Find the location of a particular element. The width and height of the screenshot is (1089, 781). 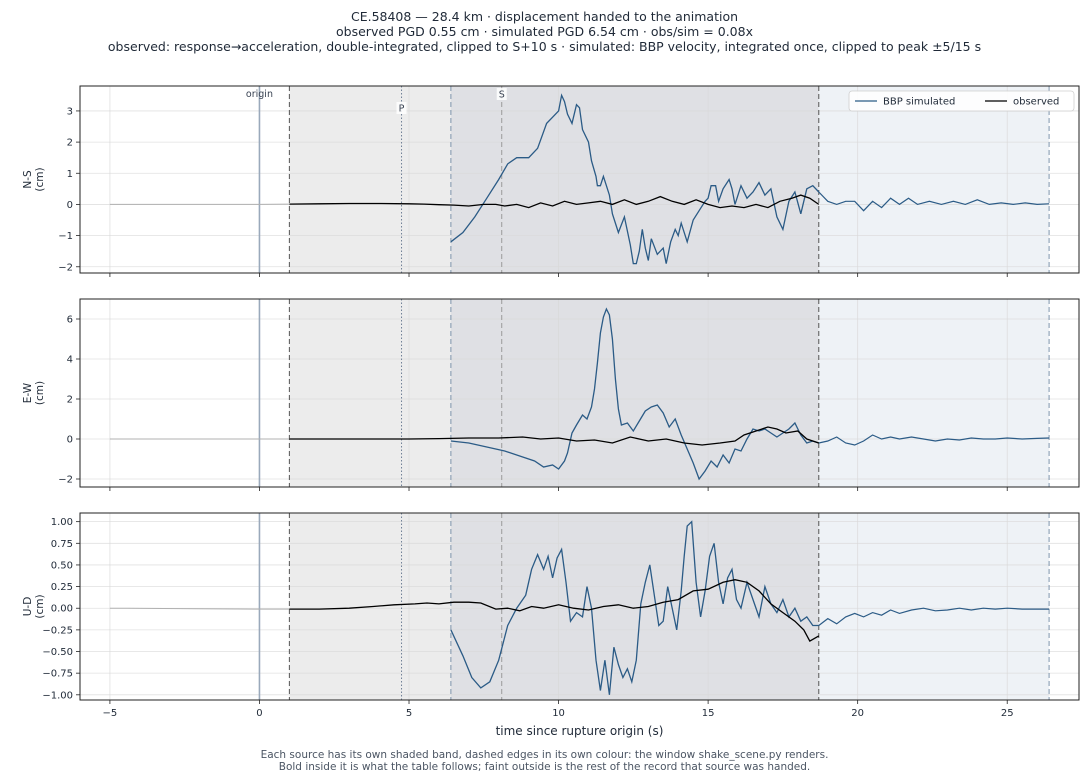

y-axis-label-name: U-D is located at coordinates (28, 607).